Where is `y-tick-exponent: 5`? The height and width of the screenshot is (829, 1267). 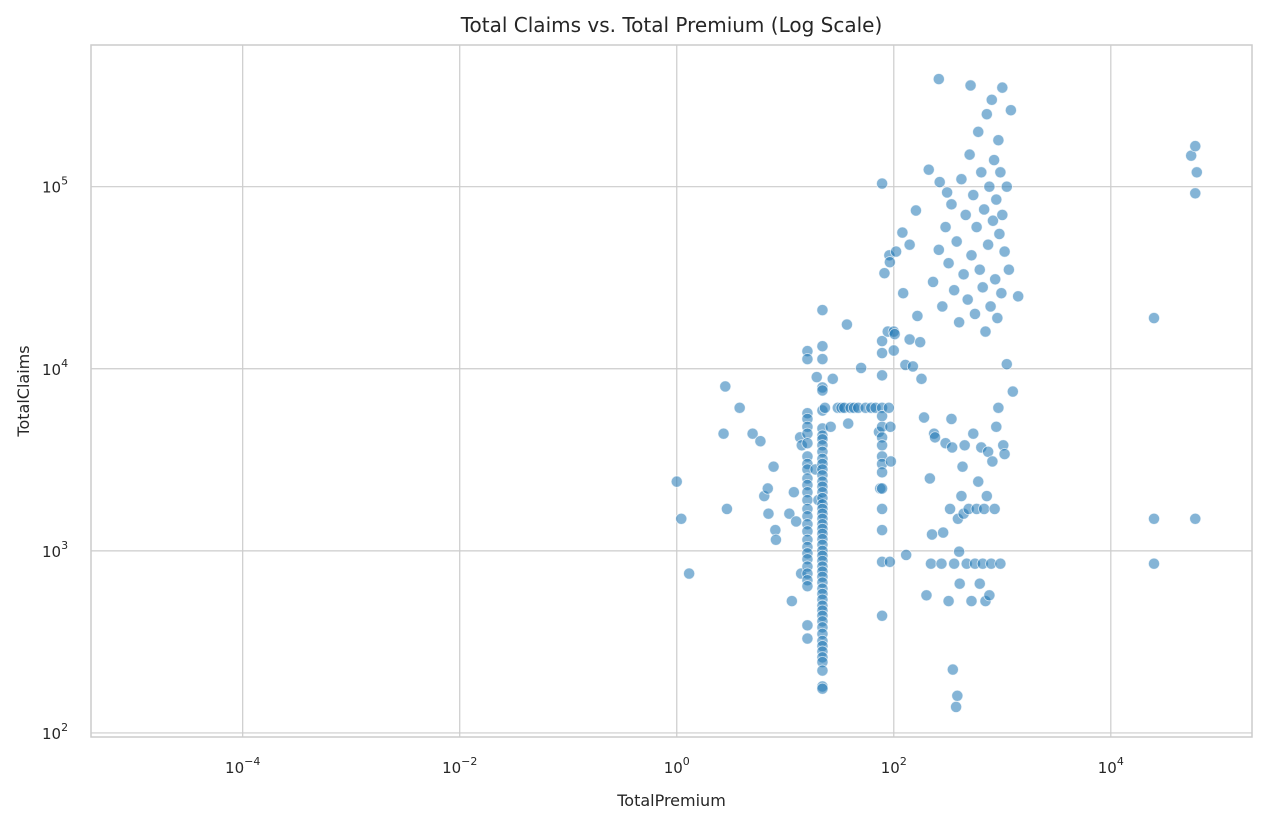 y-tick-exponent: 5 is located at coordinates (64, 181).